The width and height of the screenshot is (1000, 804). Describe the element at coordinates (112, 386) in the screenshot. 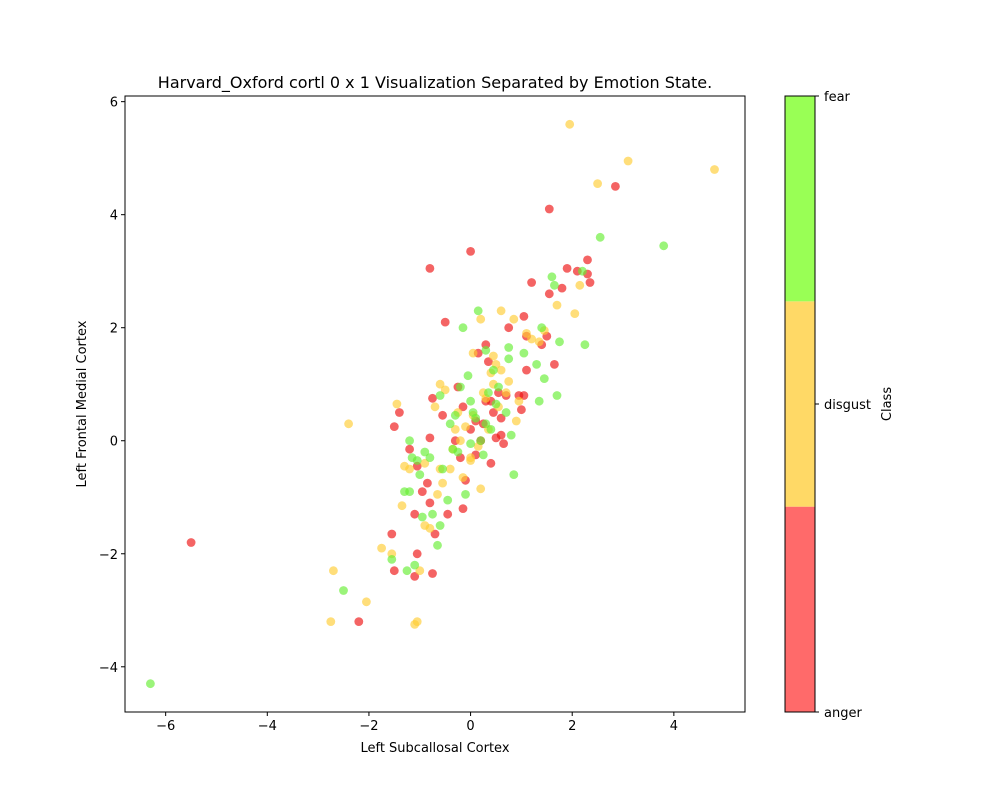

I see `y-axis-ticks: −4 −2 0 2 4 6` at that location.